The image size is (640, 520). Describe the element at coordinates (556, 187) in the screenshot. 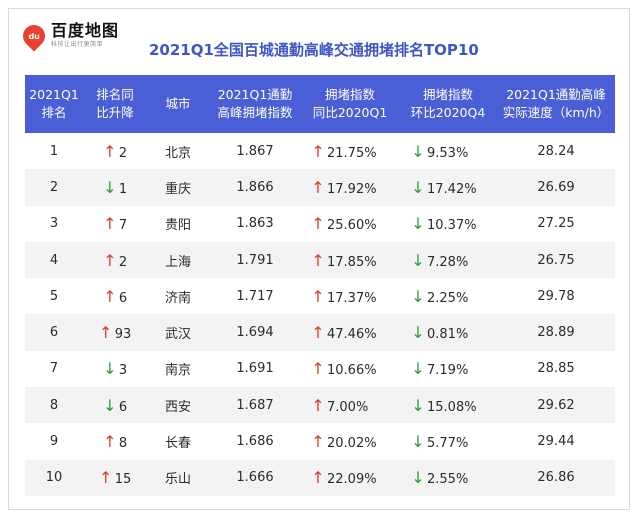

I see `speed-cell: 26.69` at that location.